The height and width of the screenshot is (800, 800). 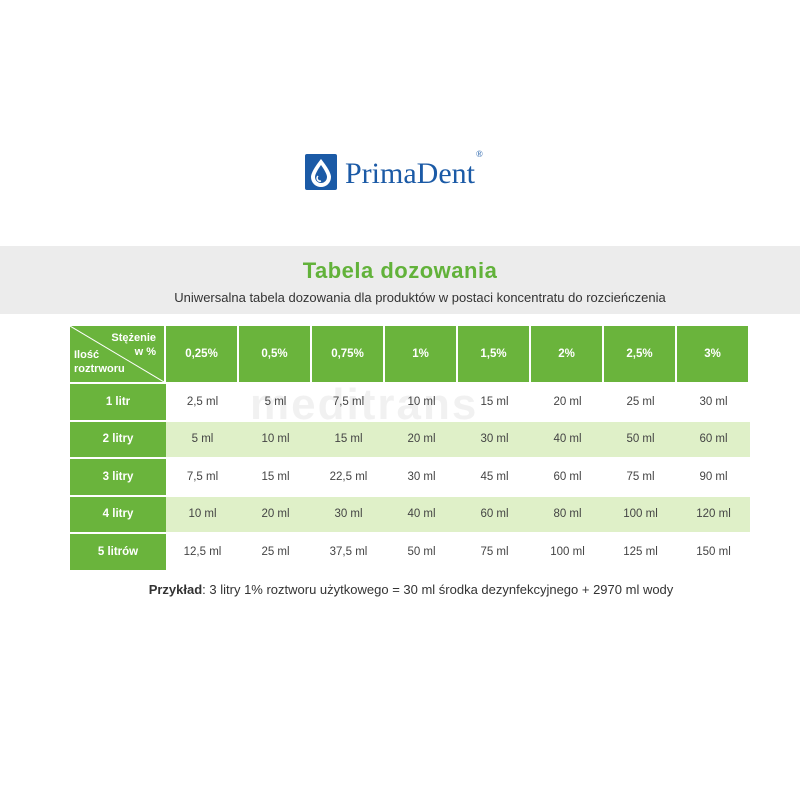 I want to click on table-cell: 22,5 ml, so click(x=348, y=476).